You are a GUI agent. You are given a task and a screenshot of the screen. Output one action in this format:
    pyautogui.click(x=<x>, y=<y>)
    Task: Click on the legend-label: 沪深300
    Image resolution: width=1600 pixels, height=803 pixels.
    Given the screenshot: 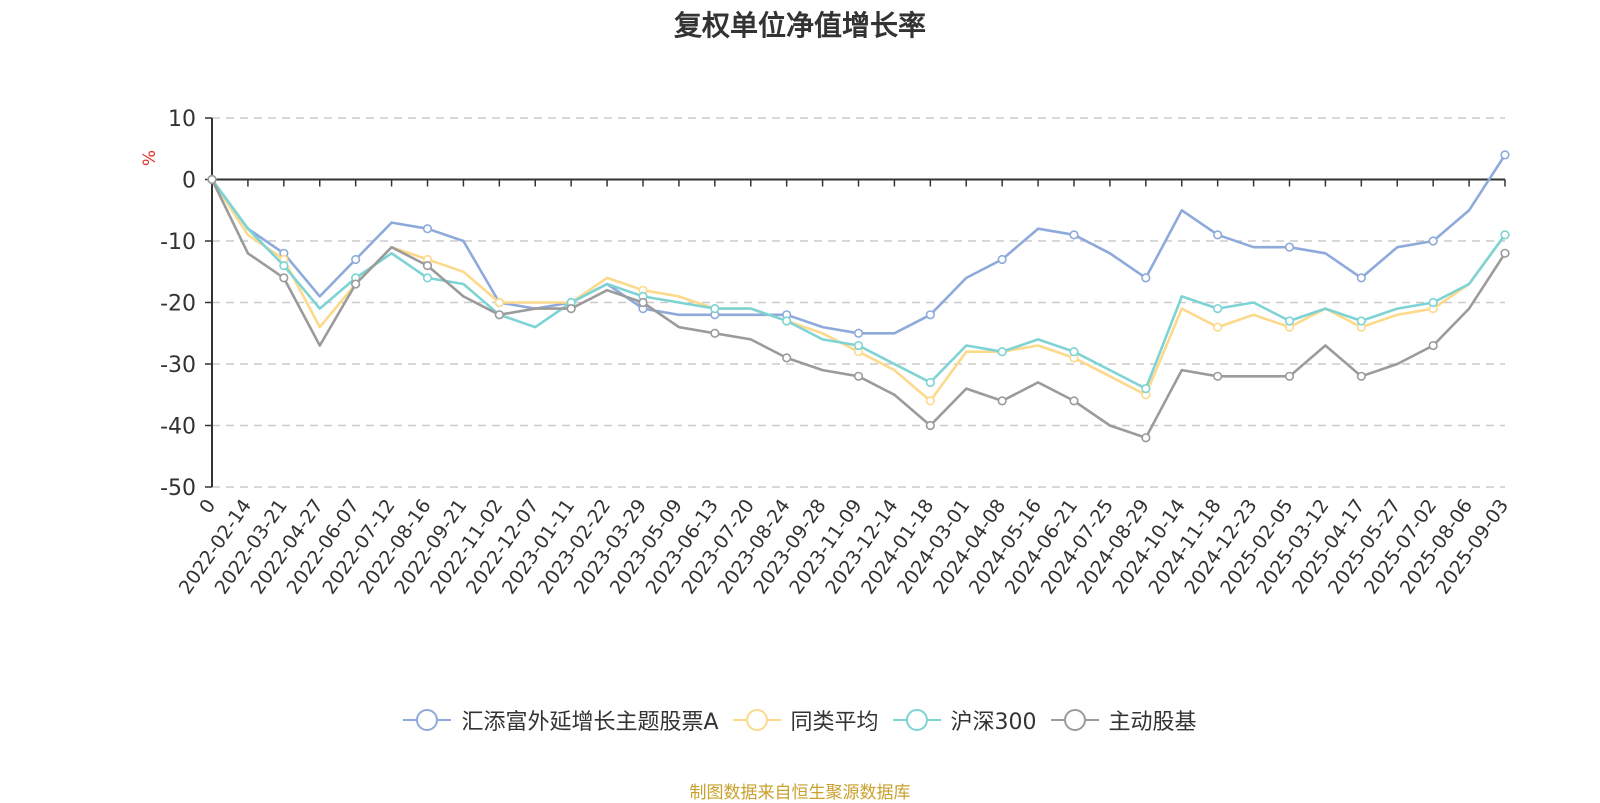 What is the action you would take?
    pyautogui.click(x=993, y=722)
    